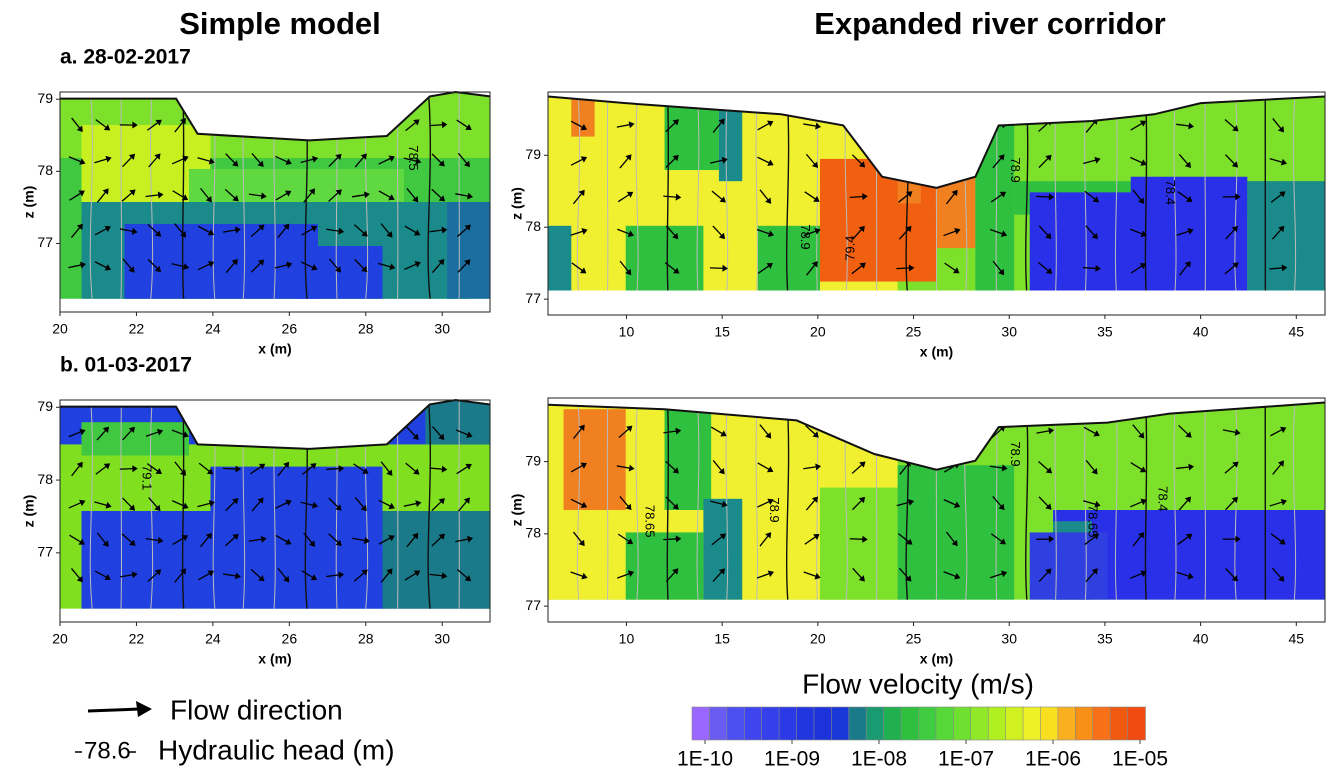 The height and width of the screenshot is (779, 1328). Describe the element at coordinates (126, 365) in the screenshot. I see `panel-title: b. 01-03-2017` at that location.